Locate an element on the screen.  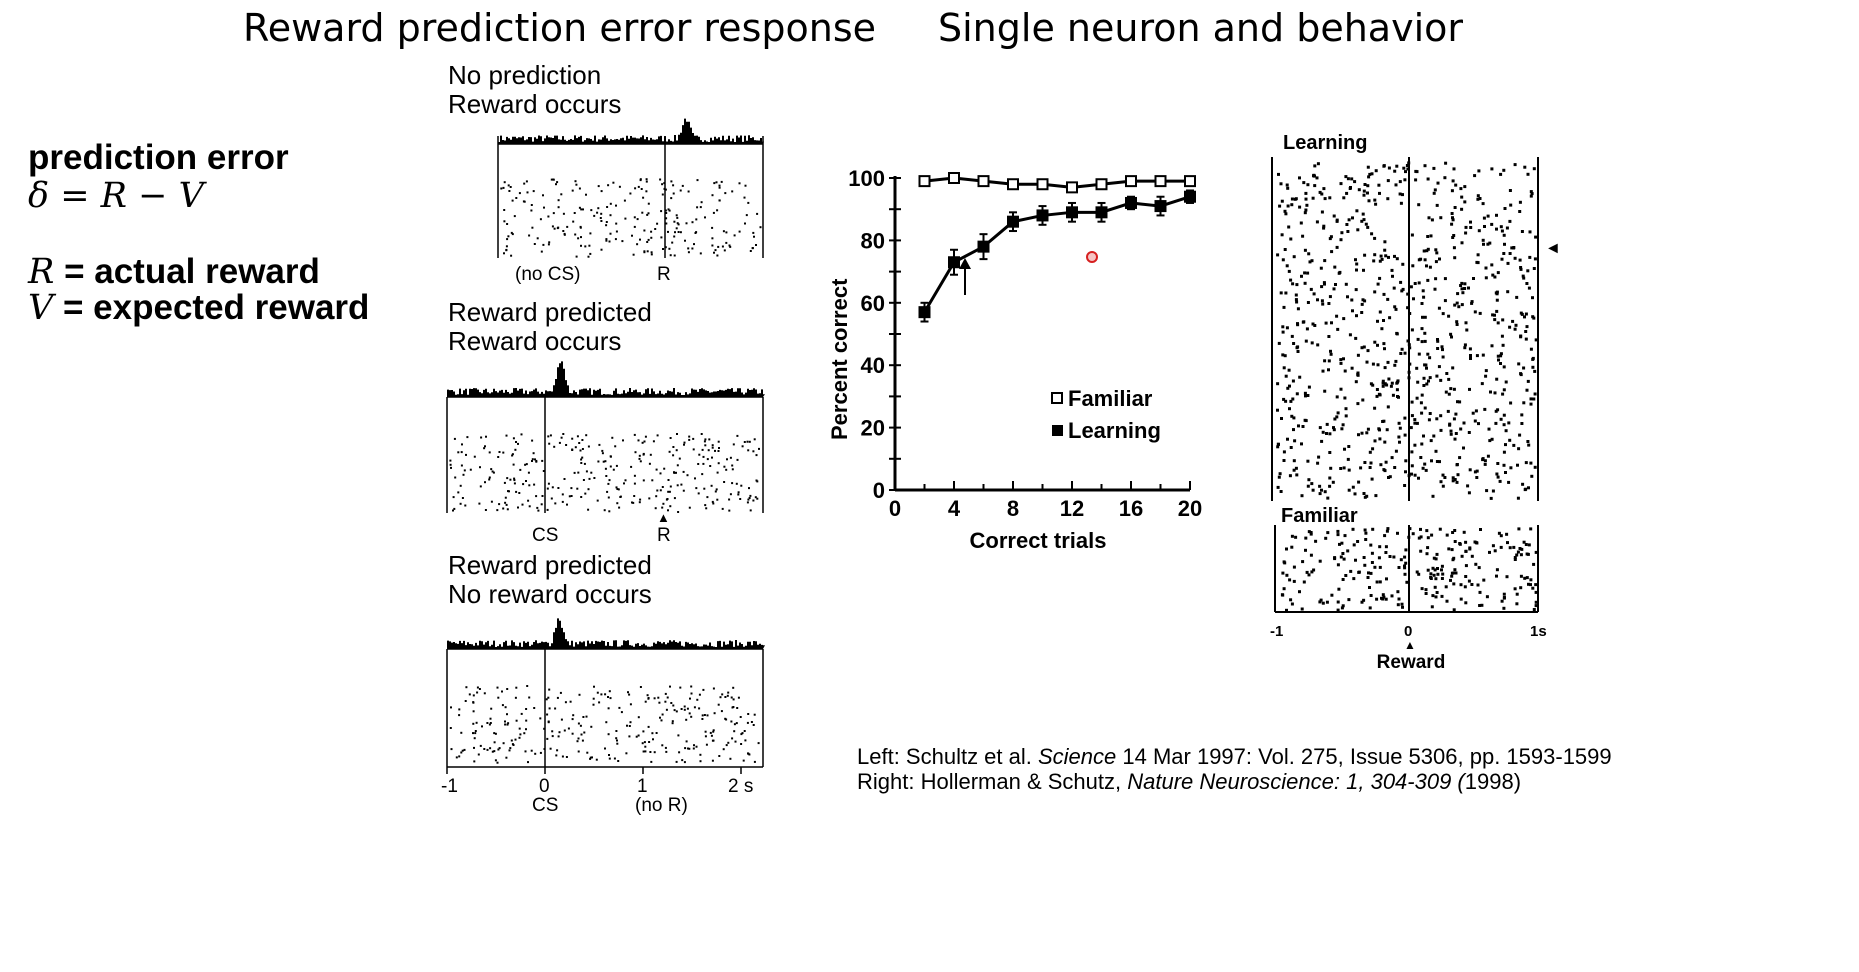
panel2-reward-arrow: ▲ is located at coordinates (663, 517).